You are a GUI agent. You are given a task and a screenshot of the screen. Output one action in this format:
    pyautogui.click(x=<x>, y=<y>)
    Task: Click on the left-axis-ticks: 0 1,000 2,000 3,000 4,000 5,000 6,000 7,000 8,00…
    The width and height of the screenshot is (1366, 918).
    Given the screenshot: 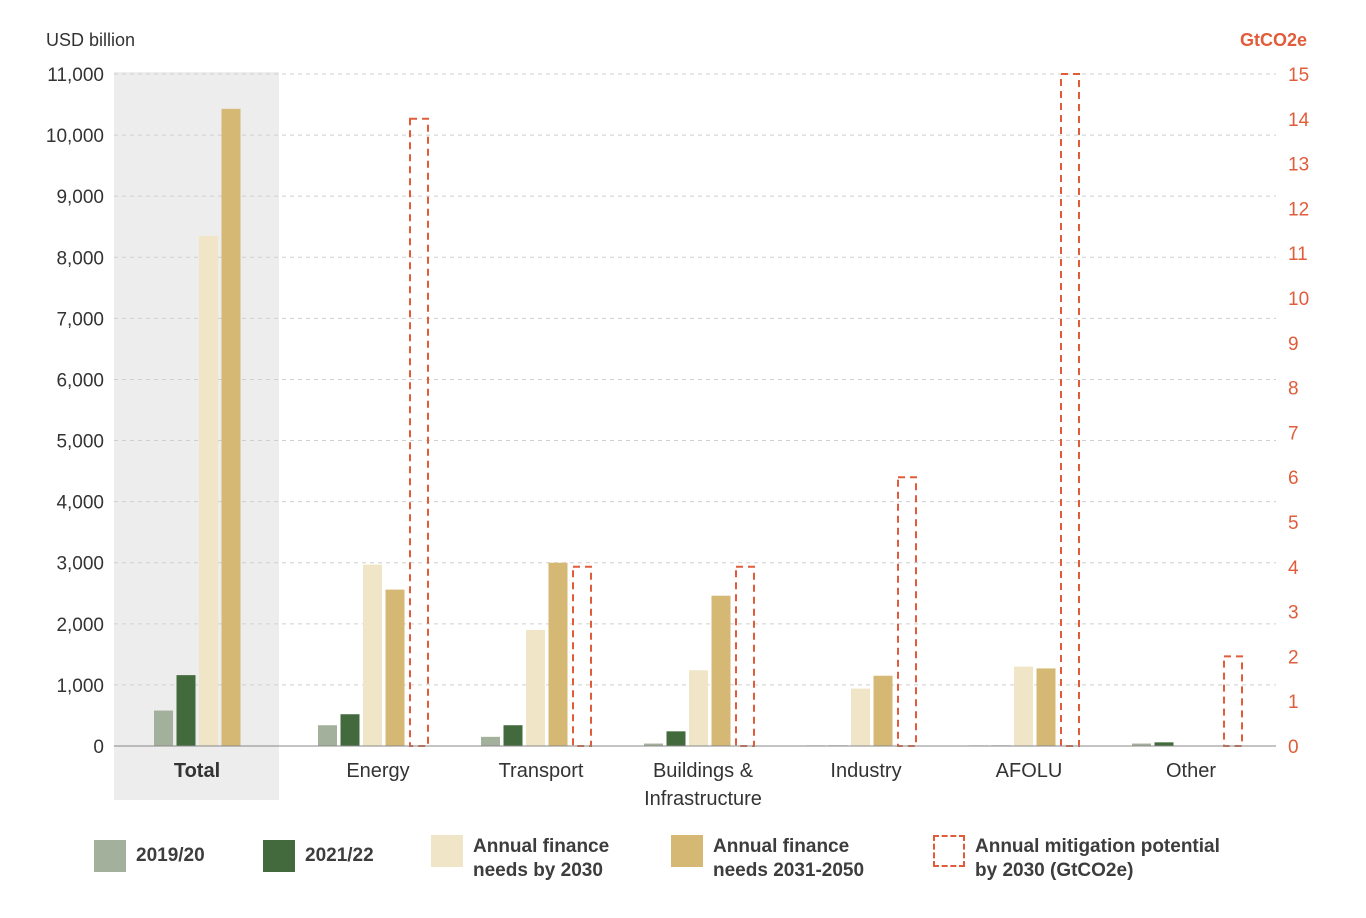 What is the action you would take?
    pyautogui.click(x=75, y=411)
    